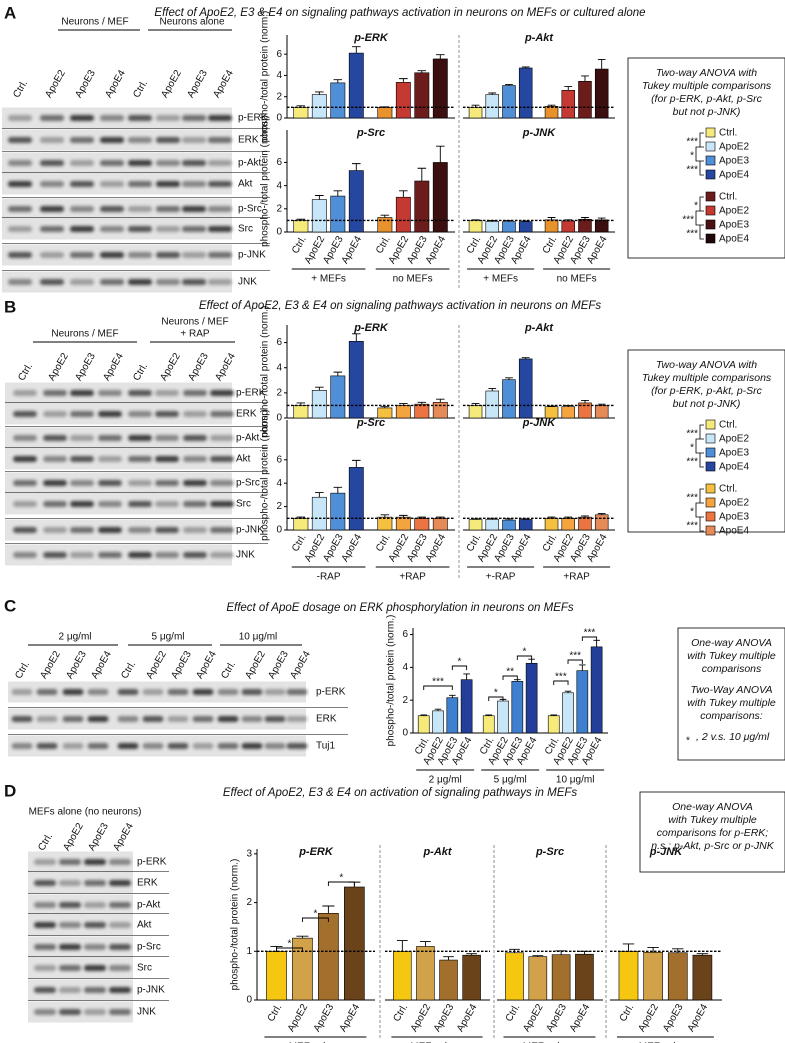 This screenshot has height=1043, width=785. Describe the element at coordinates (692, 234) in the screenshot. I see `comparison-stars: ***` at that location.